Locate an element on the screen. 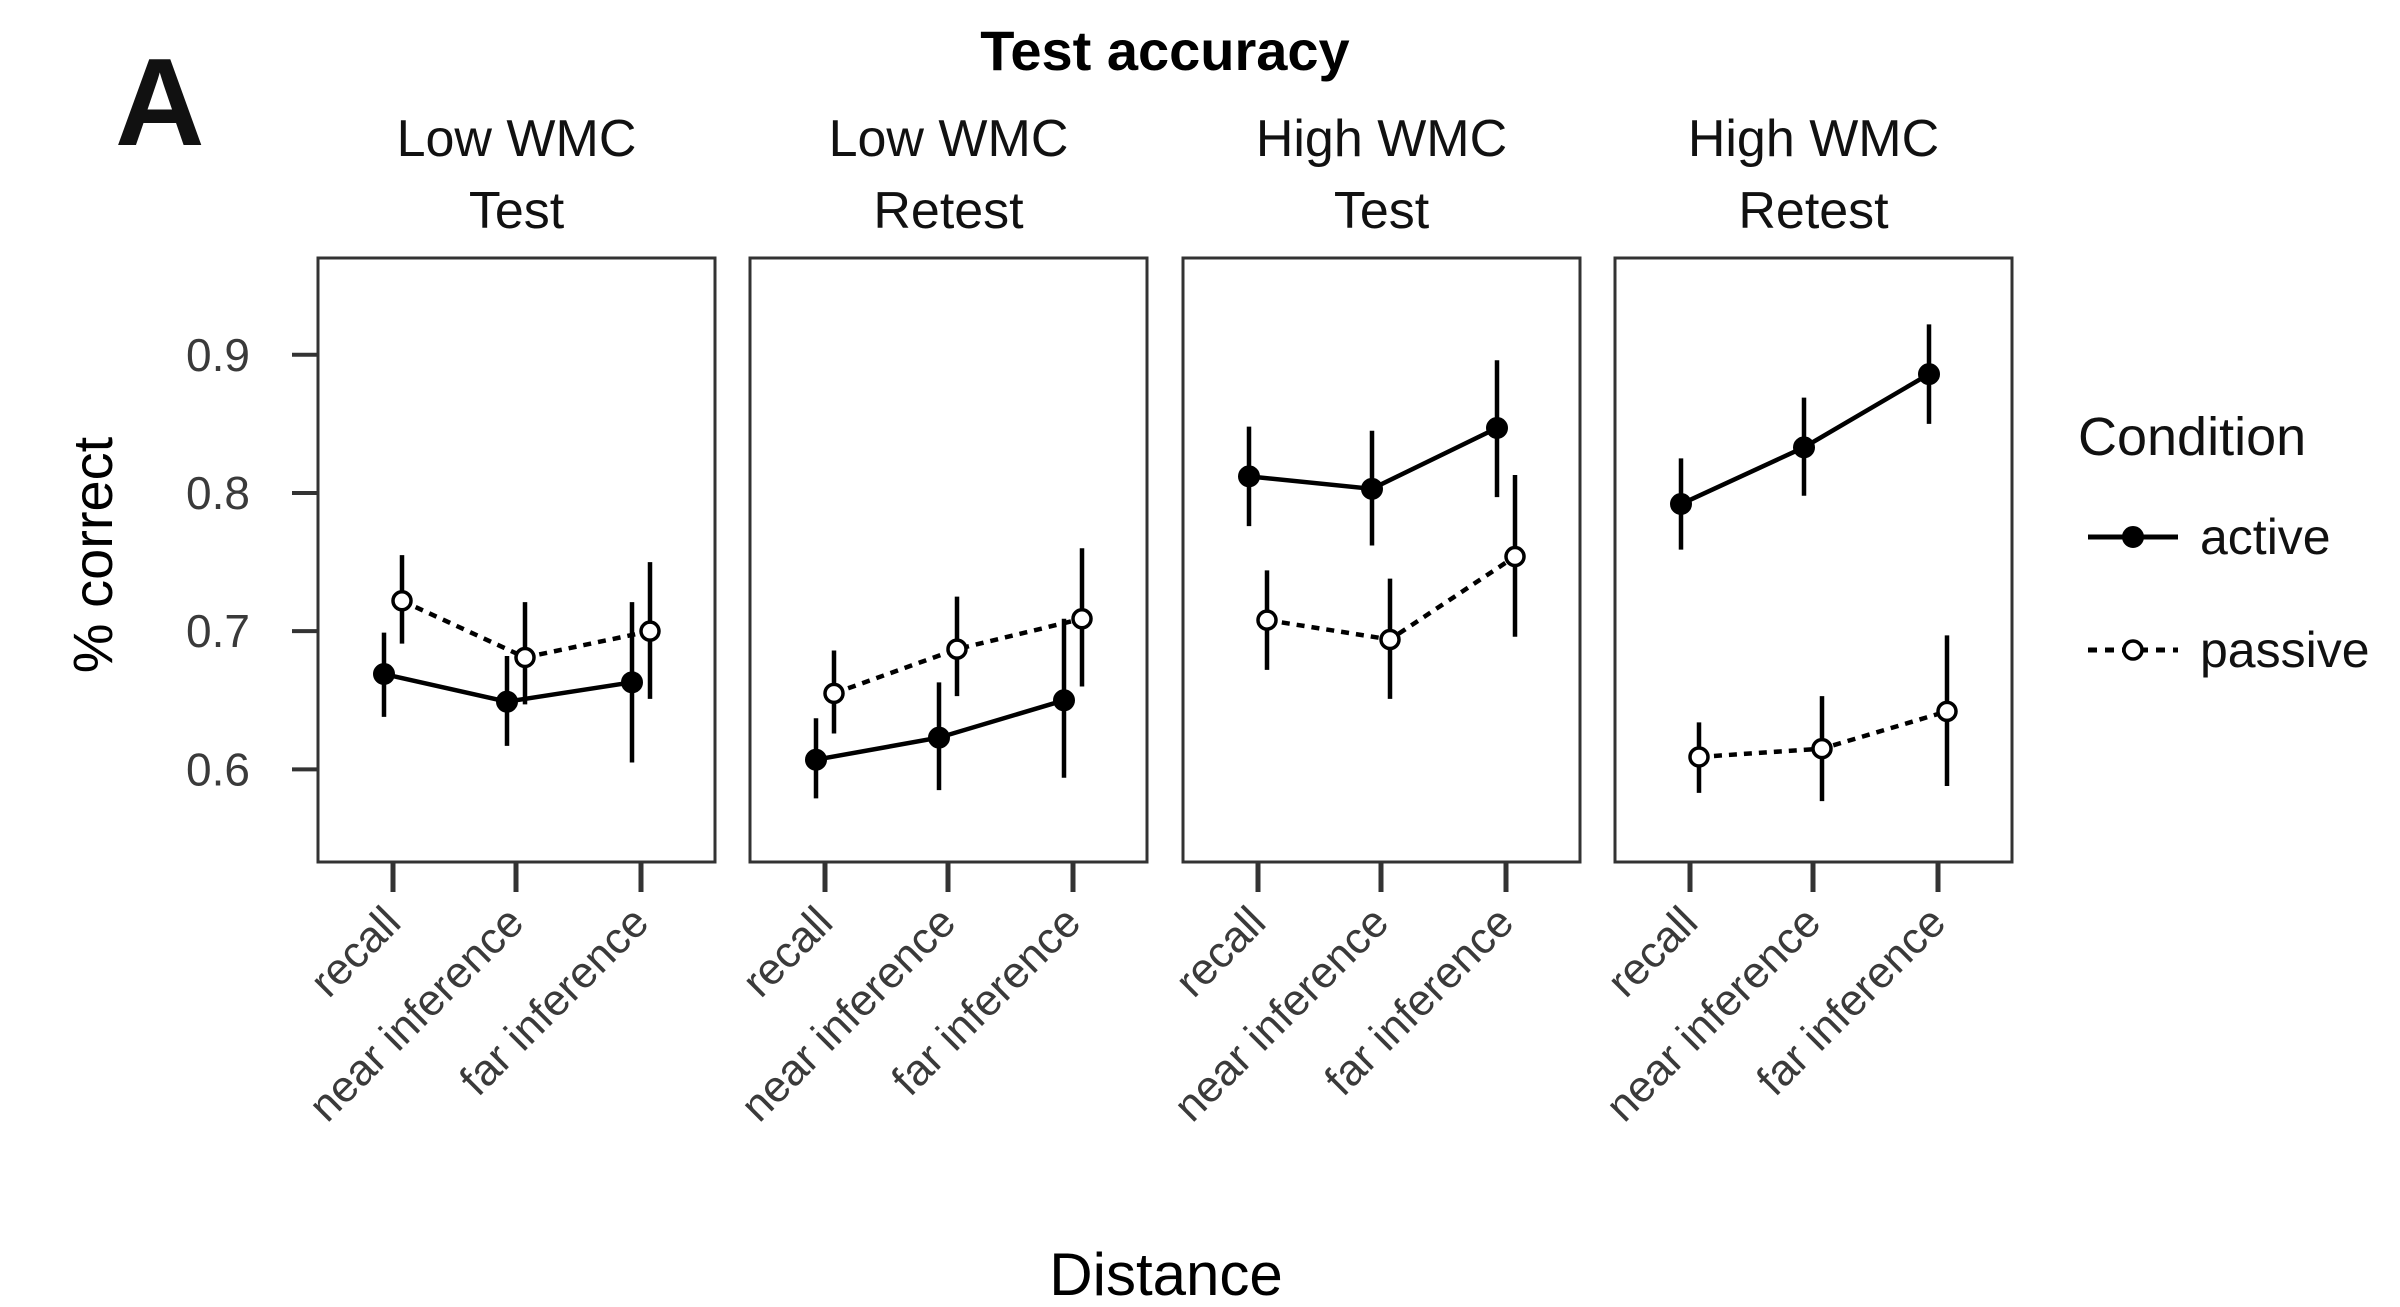  x-axis-label: Distance is located at coordinates (1165, 1274).